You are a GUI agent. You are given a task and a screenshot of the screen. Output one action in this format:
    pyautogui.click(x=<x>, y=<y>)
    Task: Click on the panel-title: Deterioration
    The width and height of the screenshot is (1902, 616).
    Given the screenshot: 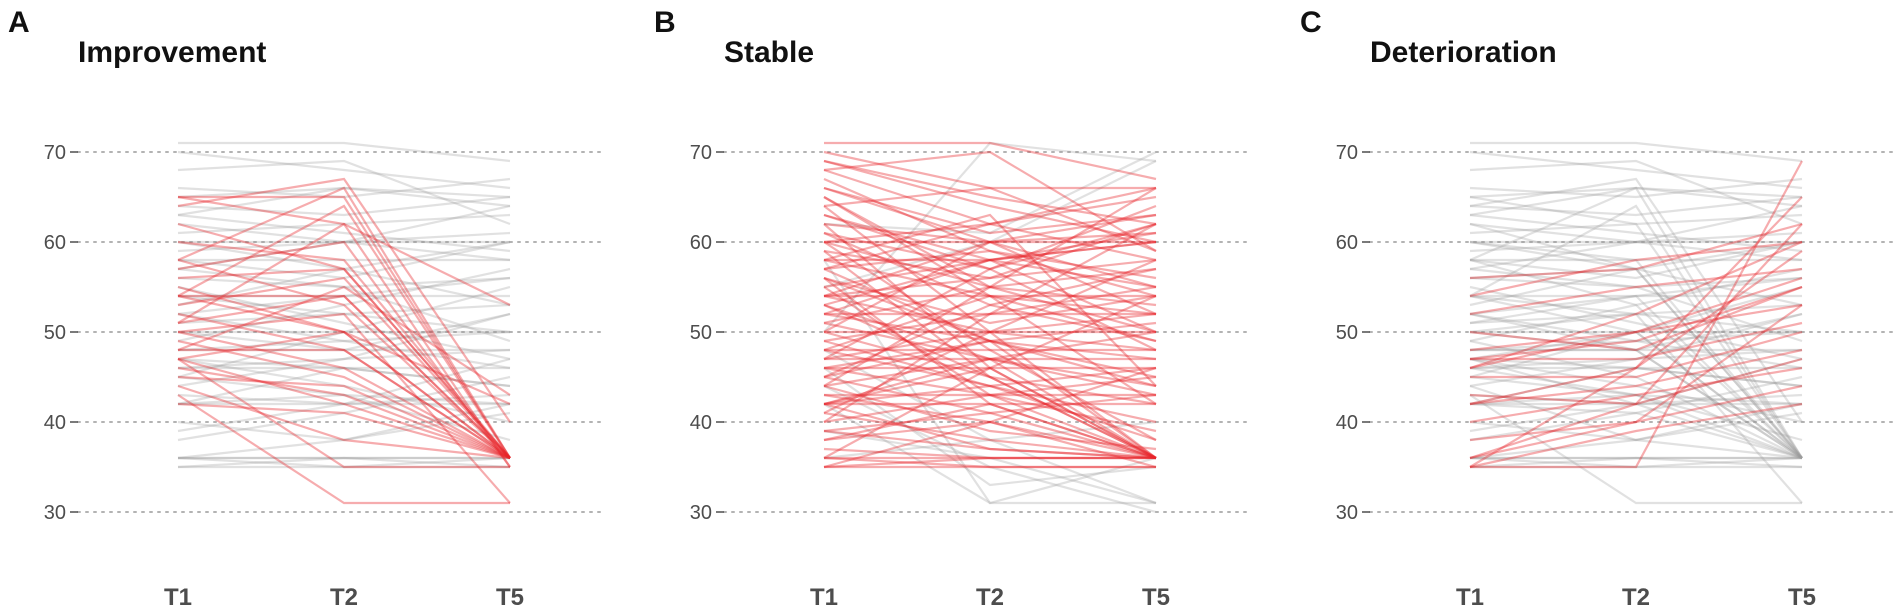 What is the action you would take?
    pyautogui.click(x=1463, y=52)
    